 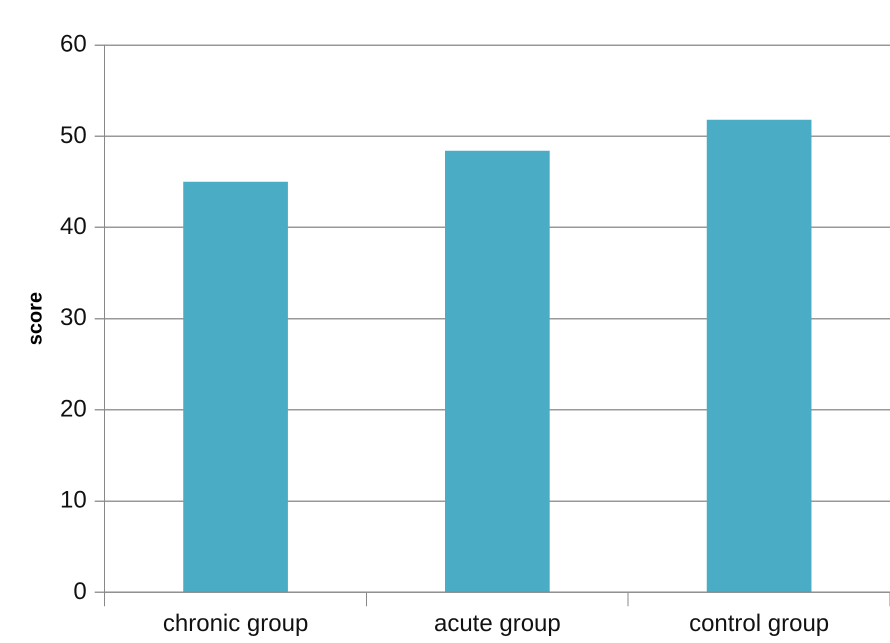 I want to click on x-tick-label: acute group, so click(x=497, y=624).